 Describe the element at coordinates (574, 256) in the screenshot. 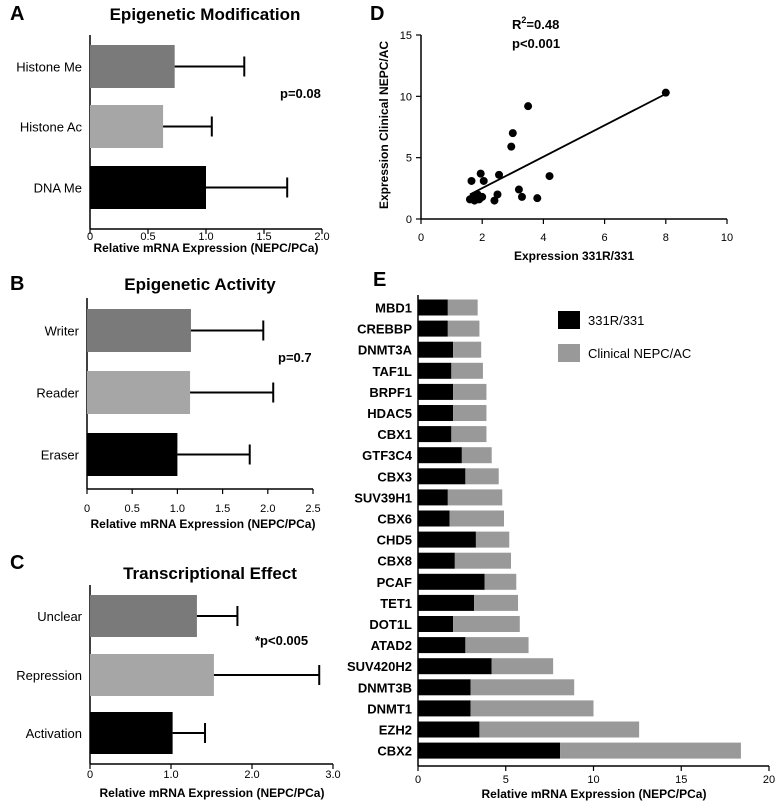

I see `x-axis-label: Expression 331R/331` at that location.